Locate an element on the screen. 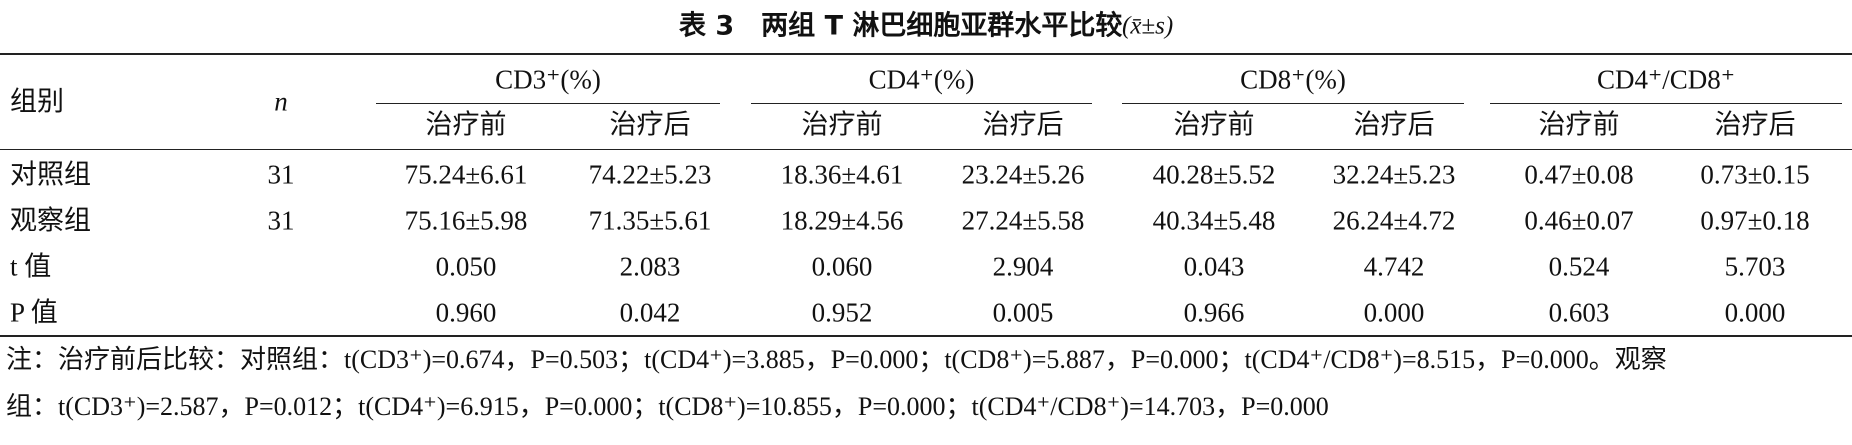 The image size is (1852, 445). cell: 75.16±5.98 is located at coordinates (466, 220).